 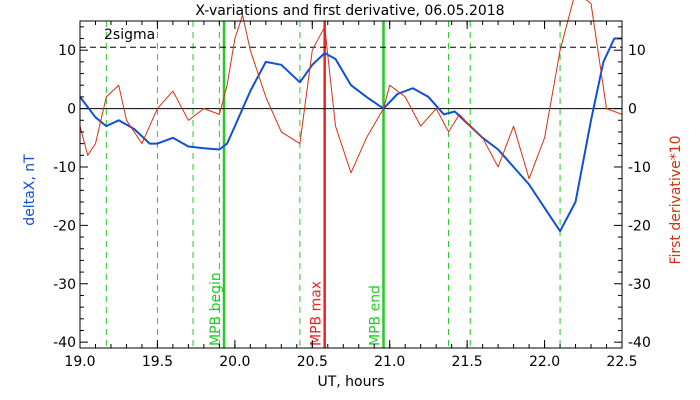 I want to click on y-tick-label-right: 0, so click(x=632, y=110).